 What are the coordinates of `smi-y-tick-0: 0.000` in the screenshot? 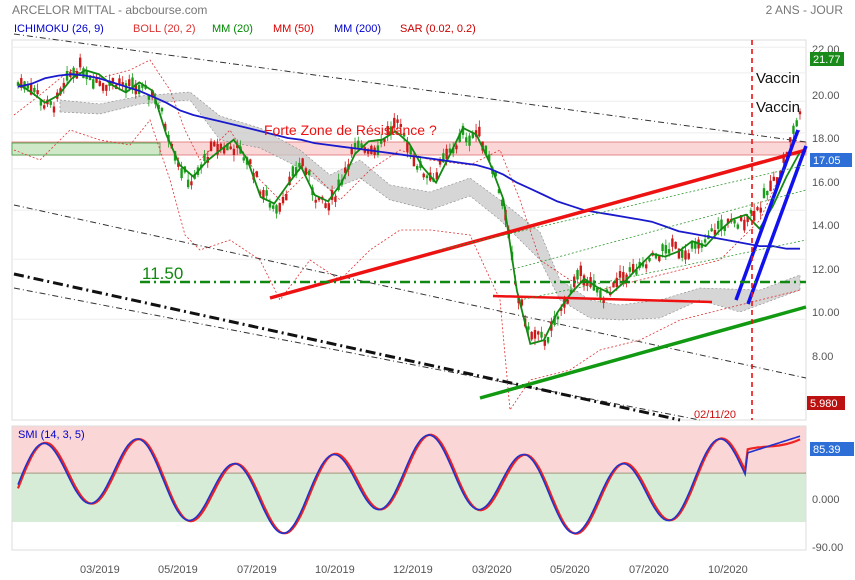 It's located at (826, 500).